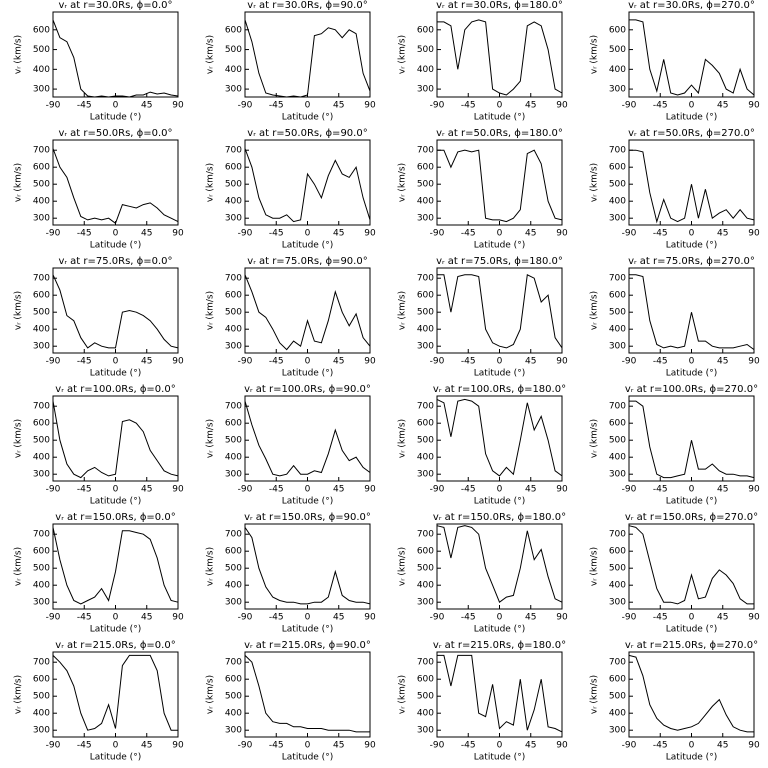 The width and height of the screenshot is (768, 768). What do you see at coordinates (499, 261) in the screenshot?
I see `chart-title: vᵣ at r=75.0Rs, ϕ=180.0°` at bounding box center [499, 261].